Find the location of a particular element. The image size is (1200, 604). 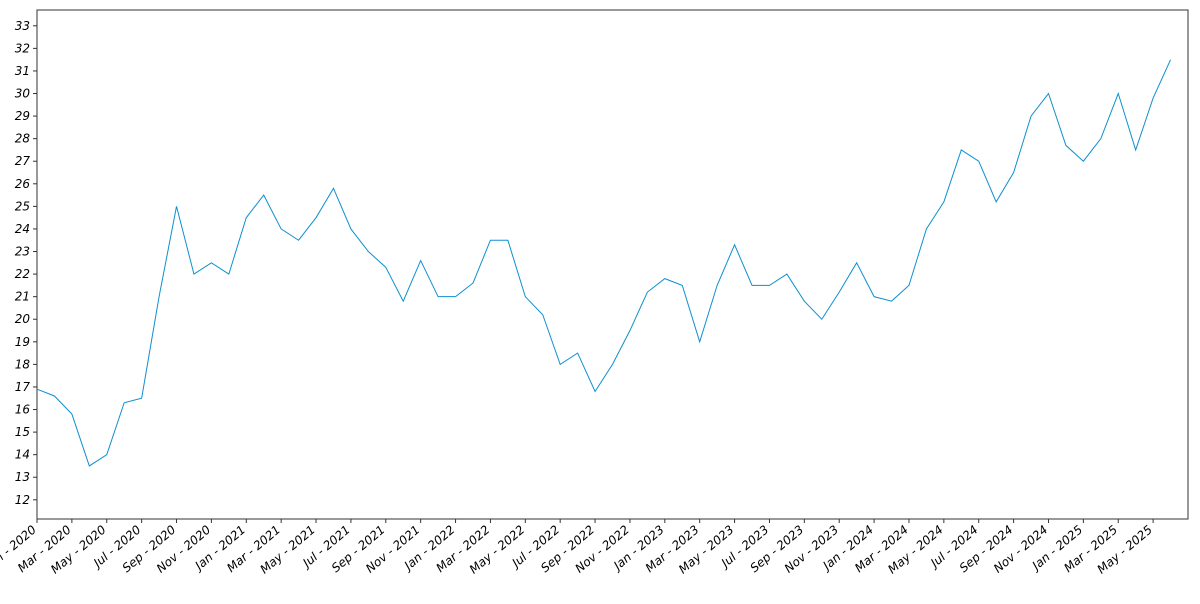

y-tick-label: 18 is located at coordinates (23, 364).